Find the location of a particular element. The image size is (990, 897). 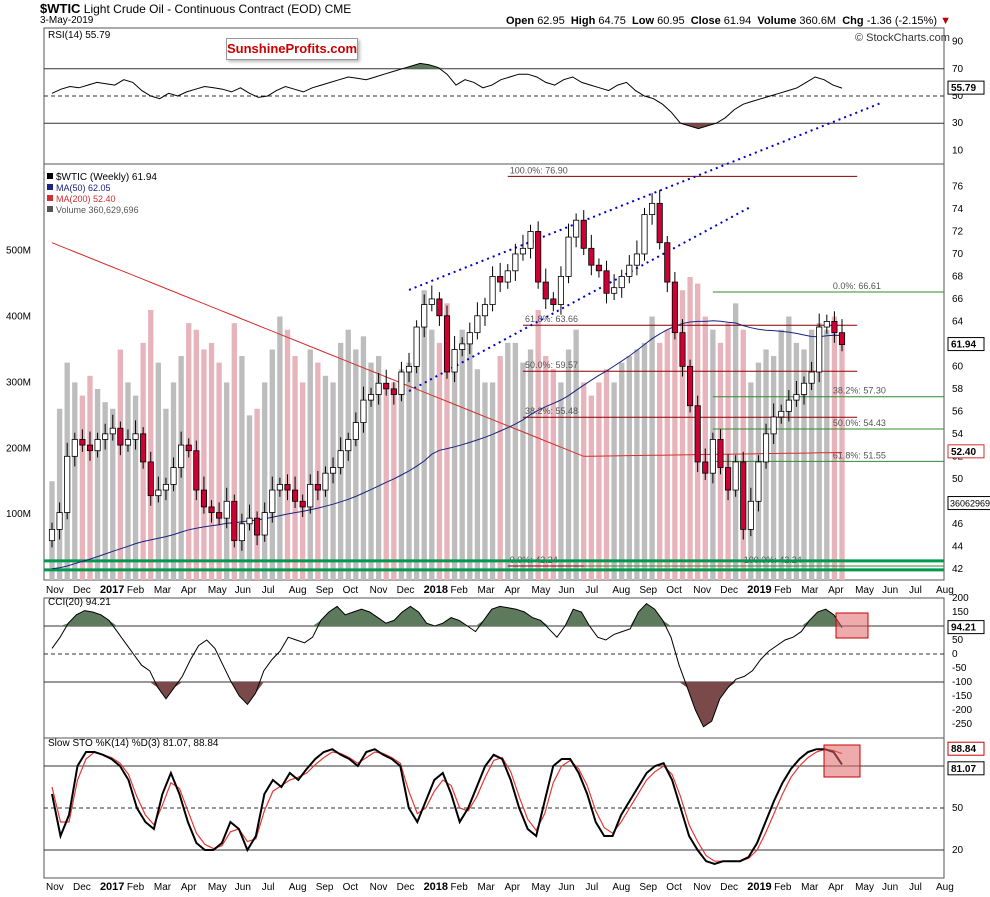

low-value: 60.95 is located at coordinates (671, 21).